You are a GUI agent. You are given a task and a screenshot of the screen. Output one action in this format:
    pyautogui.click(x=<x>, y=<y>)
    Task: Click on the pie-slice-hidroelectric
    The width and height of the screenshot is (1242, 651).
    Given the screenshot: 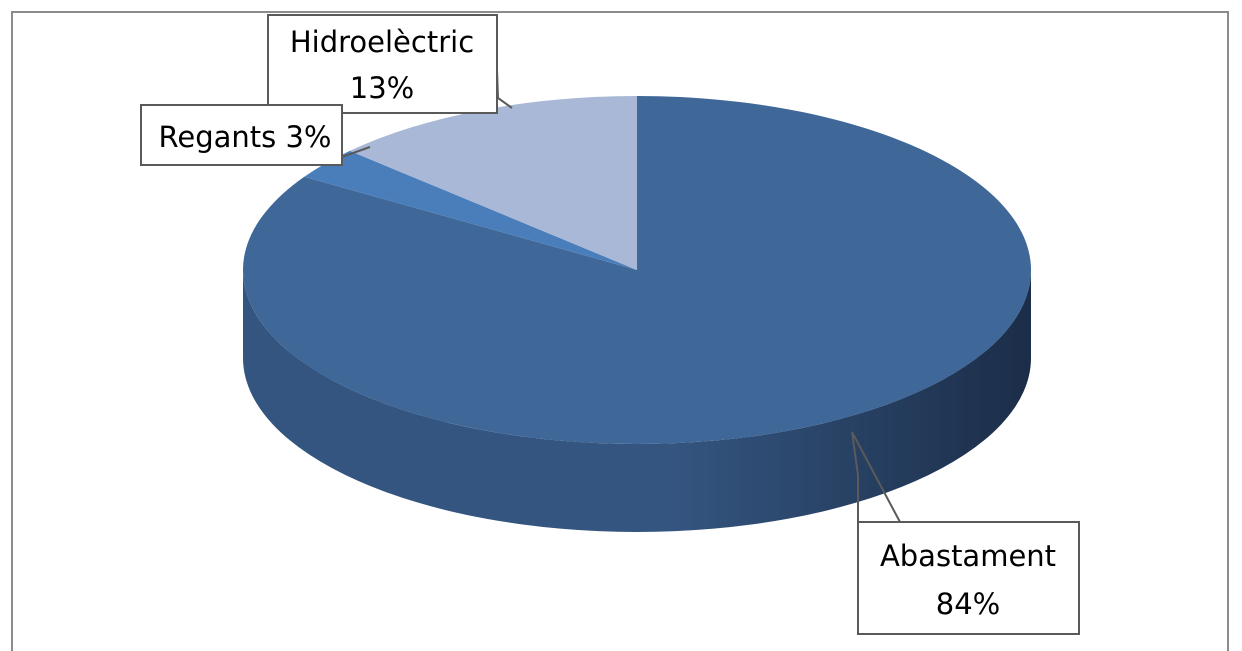 What is the action you would take?
    pyautogui.click(x=493, y=183)
    